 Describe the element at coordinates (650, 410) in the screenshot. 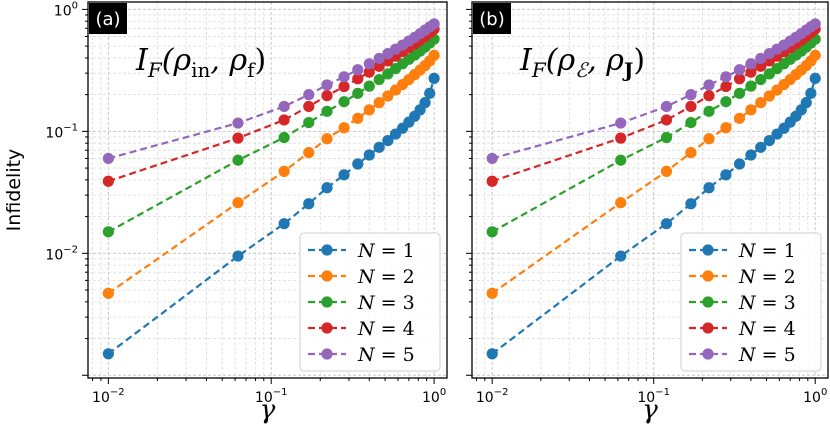

I see `x-axis-label: γ` at that location.